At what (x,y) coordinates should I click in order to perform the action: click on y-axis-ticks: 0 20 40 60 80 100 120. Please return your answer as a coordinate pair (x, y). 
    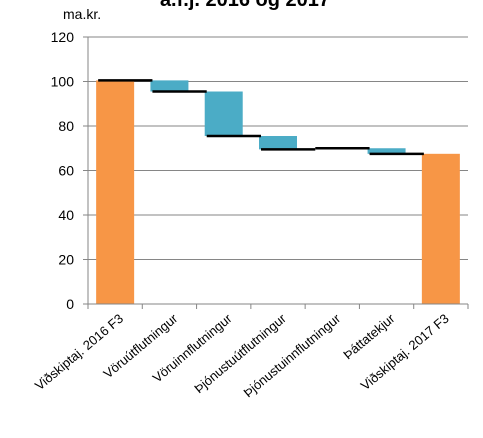
    Looking at the image, I should click on (69, 170).